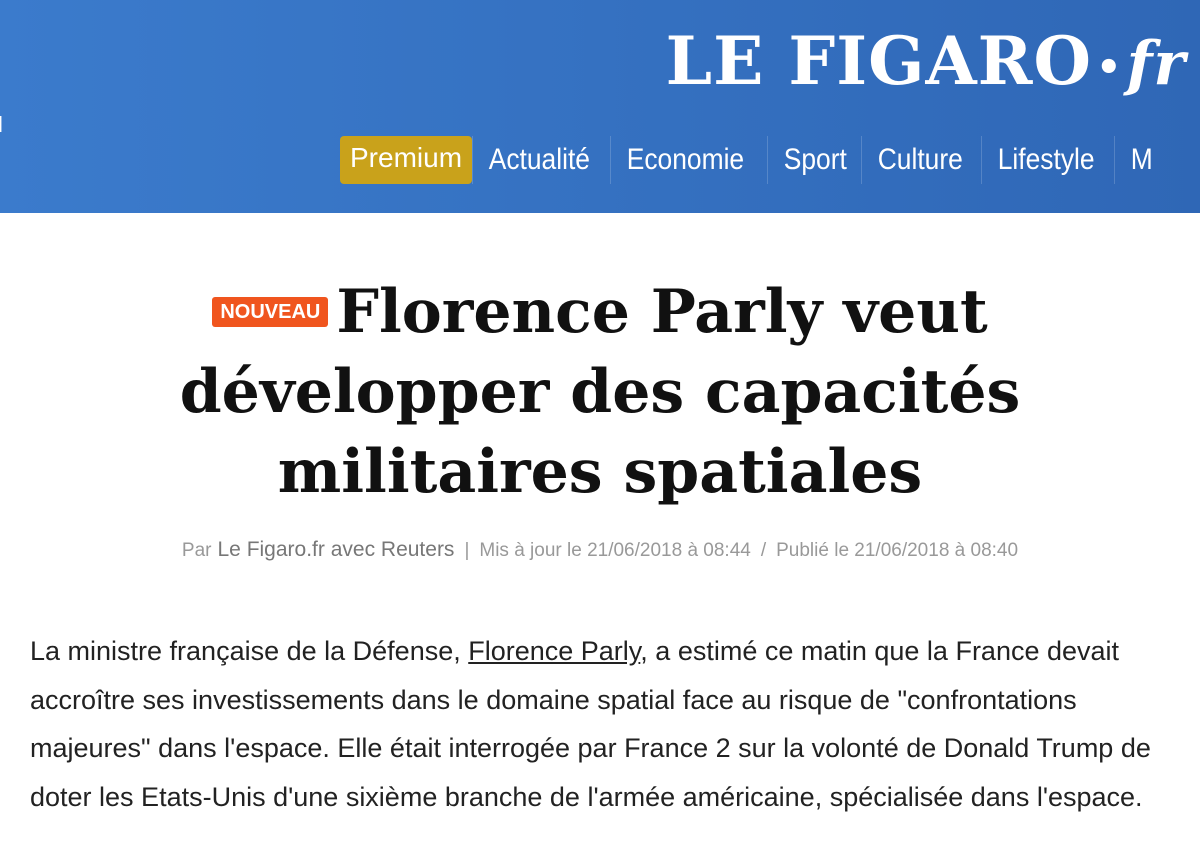 This screenshot has width=1200, height=858. Describe the element at coordinates (814, 160) in the screenshot. I see `nav-item: Sport` at that location.